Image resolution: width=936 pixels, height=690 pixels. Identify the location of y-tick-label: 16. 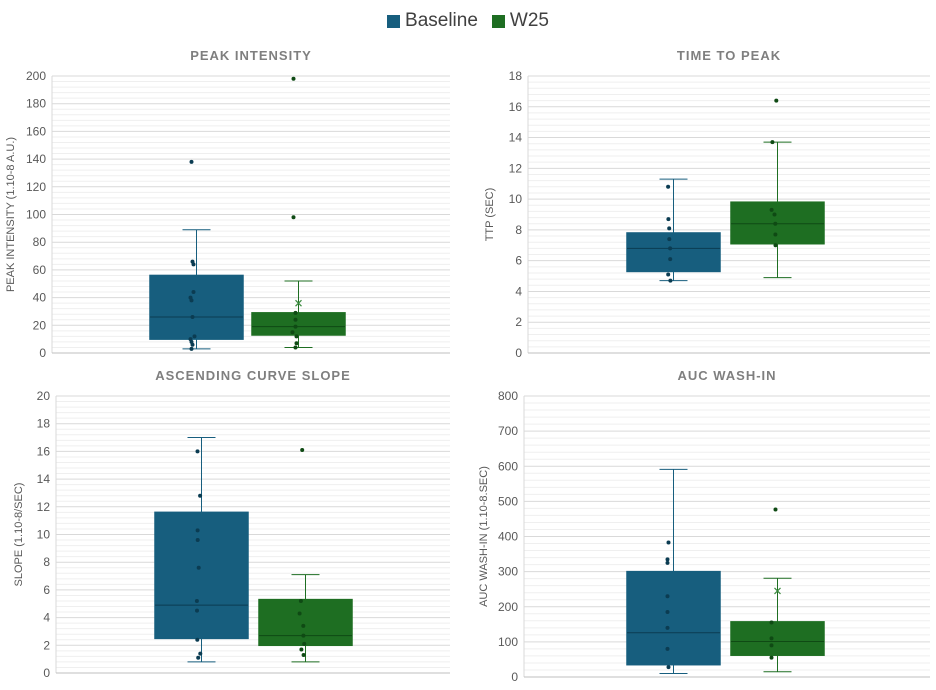
(44, 451).